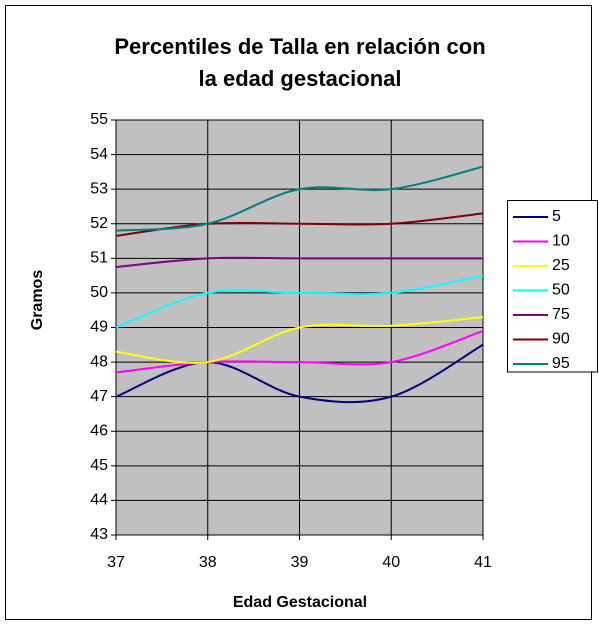  Describe the element at coordinates (483, 562) in the screenshot. I see `x-tick-label: 41` at that location.